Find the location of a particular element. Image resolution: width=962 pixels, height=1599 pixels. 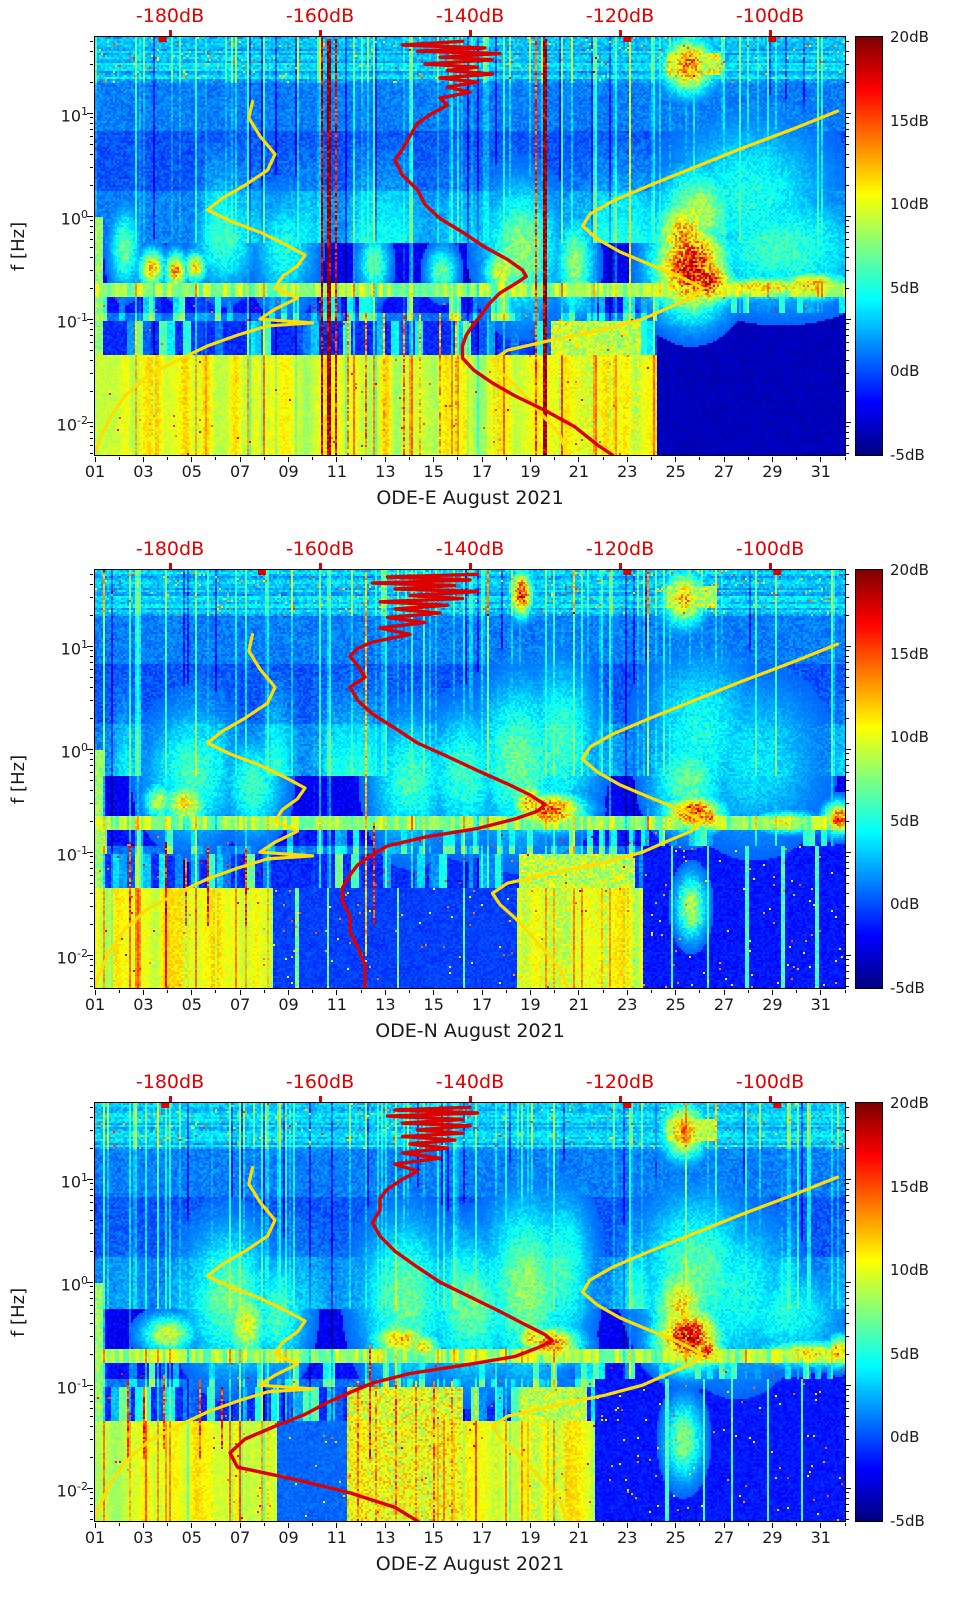

top-axis-label: -140dB is located at coordinates (470, 1082).